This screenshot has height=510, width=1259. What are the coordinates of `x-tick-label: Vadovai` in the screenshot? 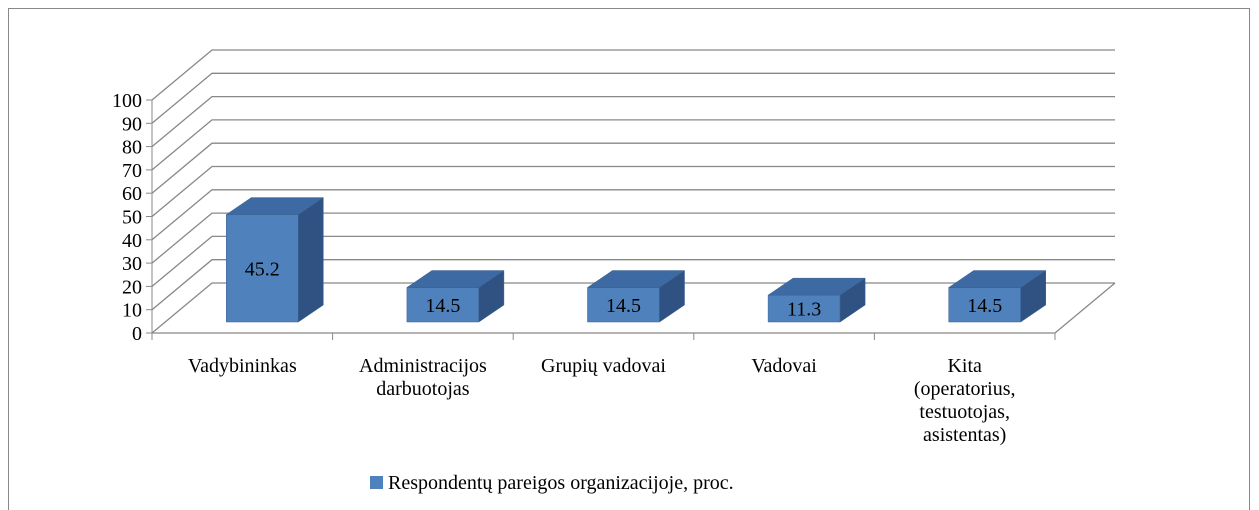 It's located at (784, 366).